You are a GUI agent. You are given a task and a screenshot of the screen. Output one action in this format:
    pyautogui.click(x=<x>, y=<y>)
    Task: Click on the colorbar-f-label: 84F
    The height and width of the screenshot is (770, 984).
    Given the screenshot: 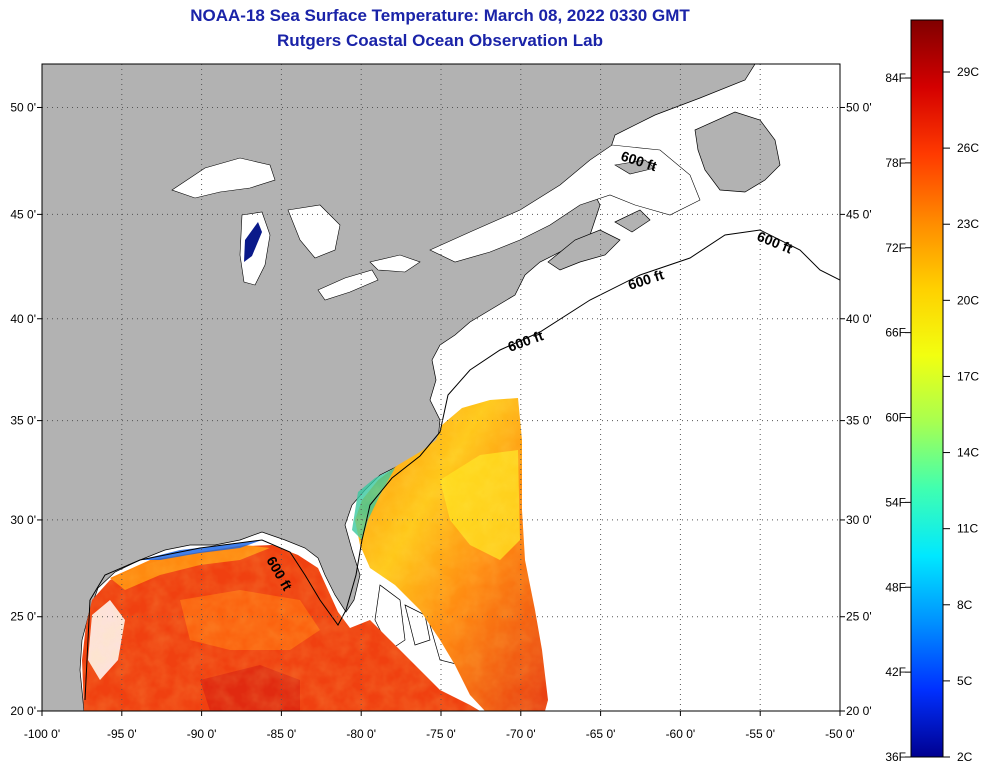 What is the action you would take?
    pyautogui.click(x=895, y=78)
    